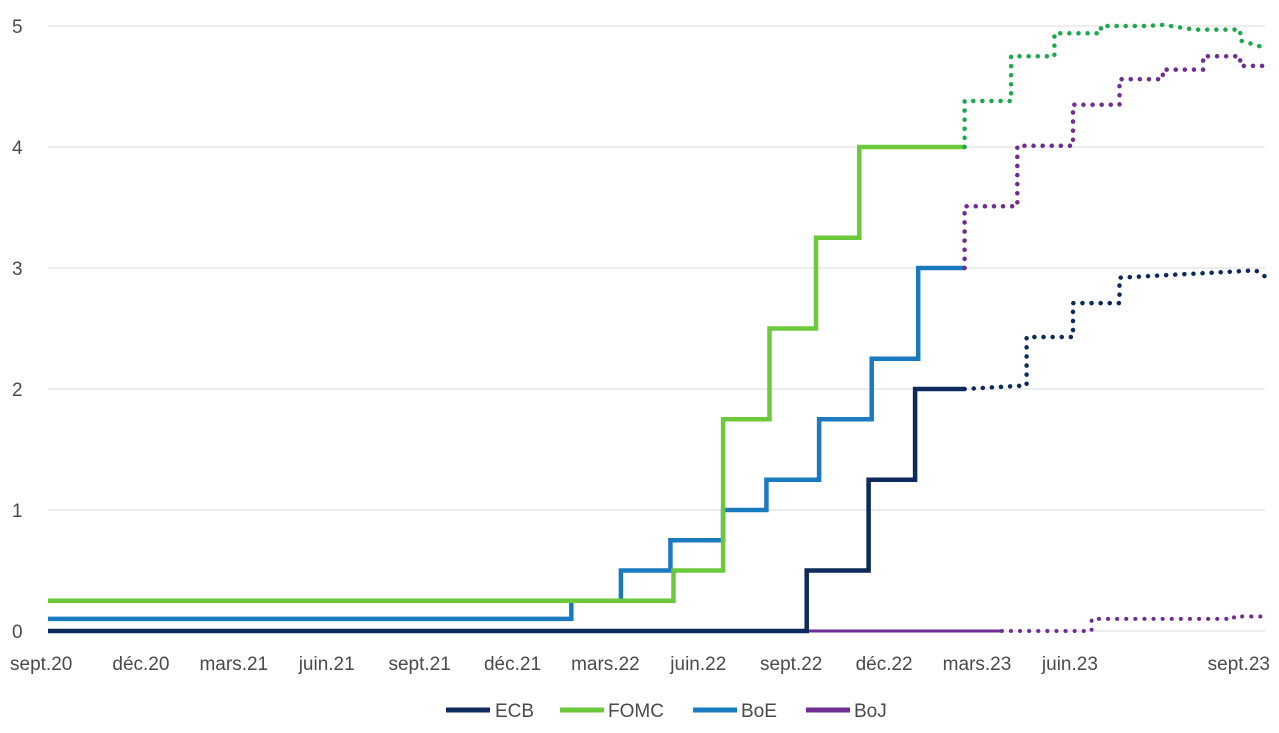 The width and height of the screenshot is (1279, 733). What do you see at coordinates (41, 664) in the screenshot?
I see `x-tick-label-0: sept.20` at bounding box center [41, 664].